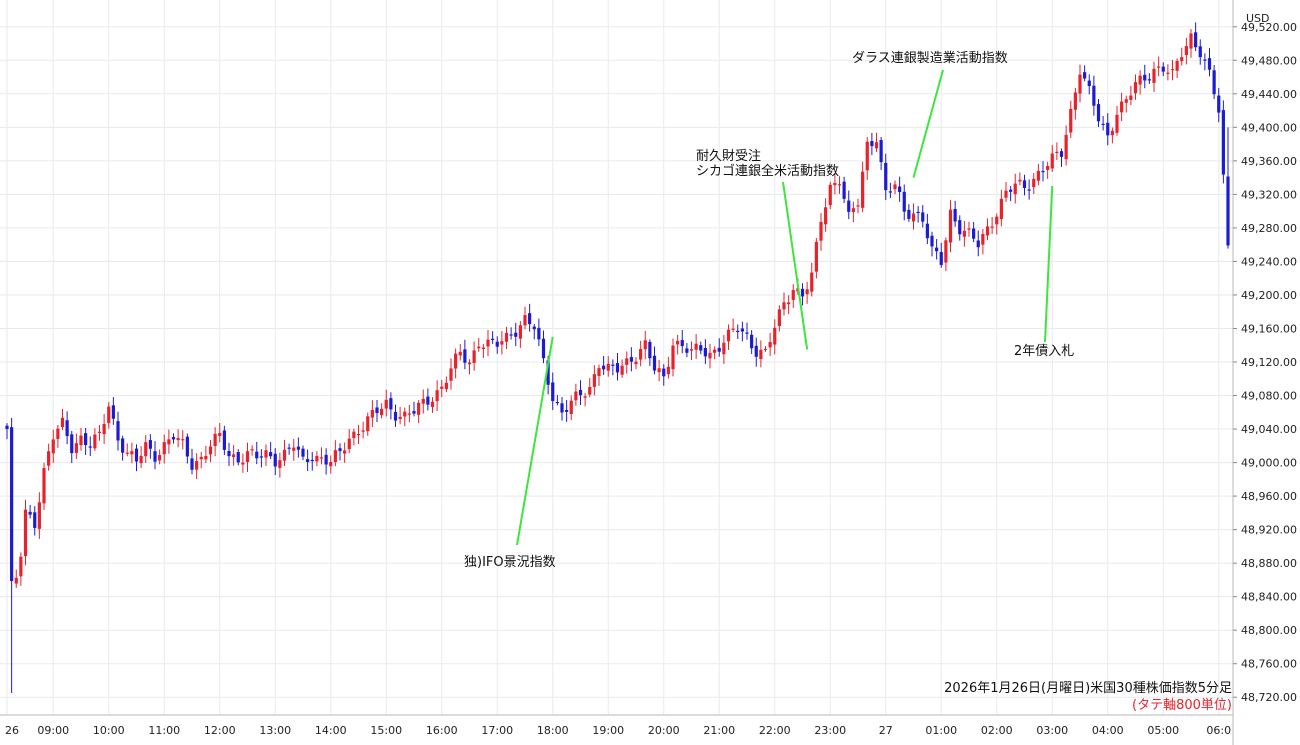 The width and height of the screenshot is (1300, 745). I want to click on x-tick-label: 26, so click(12, 730).